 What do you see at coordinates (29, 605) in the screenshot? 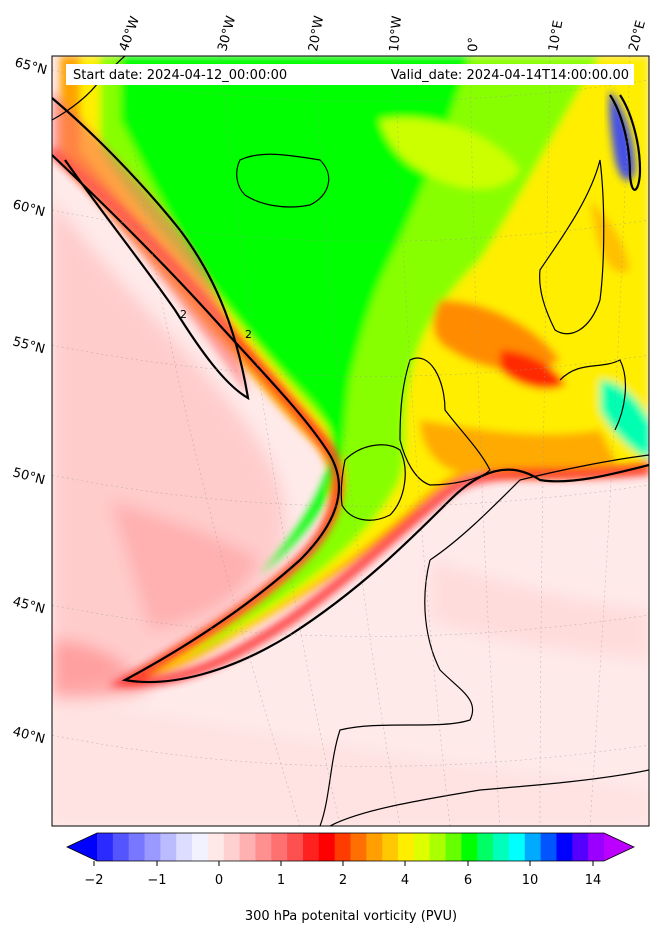
I see `lat-label: 45°N` at bounding box center [29, 605].